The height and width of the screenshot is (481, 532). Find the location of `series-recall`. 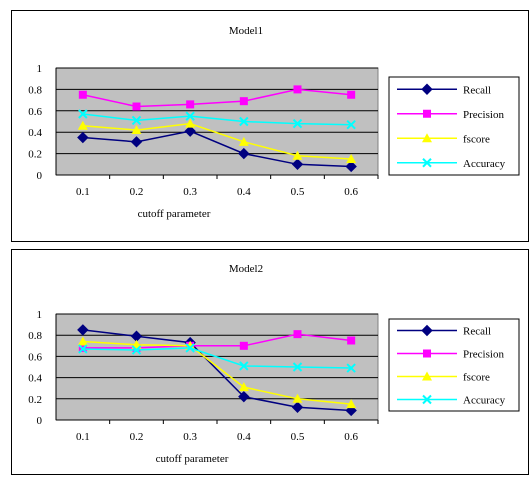

series-recall is located at coordinates (217, 149).